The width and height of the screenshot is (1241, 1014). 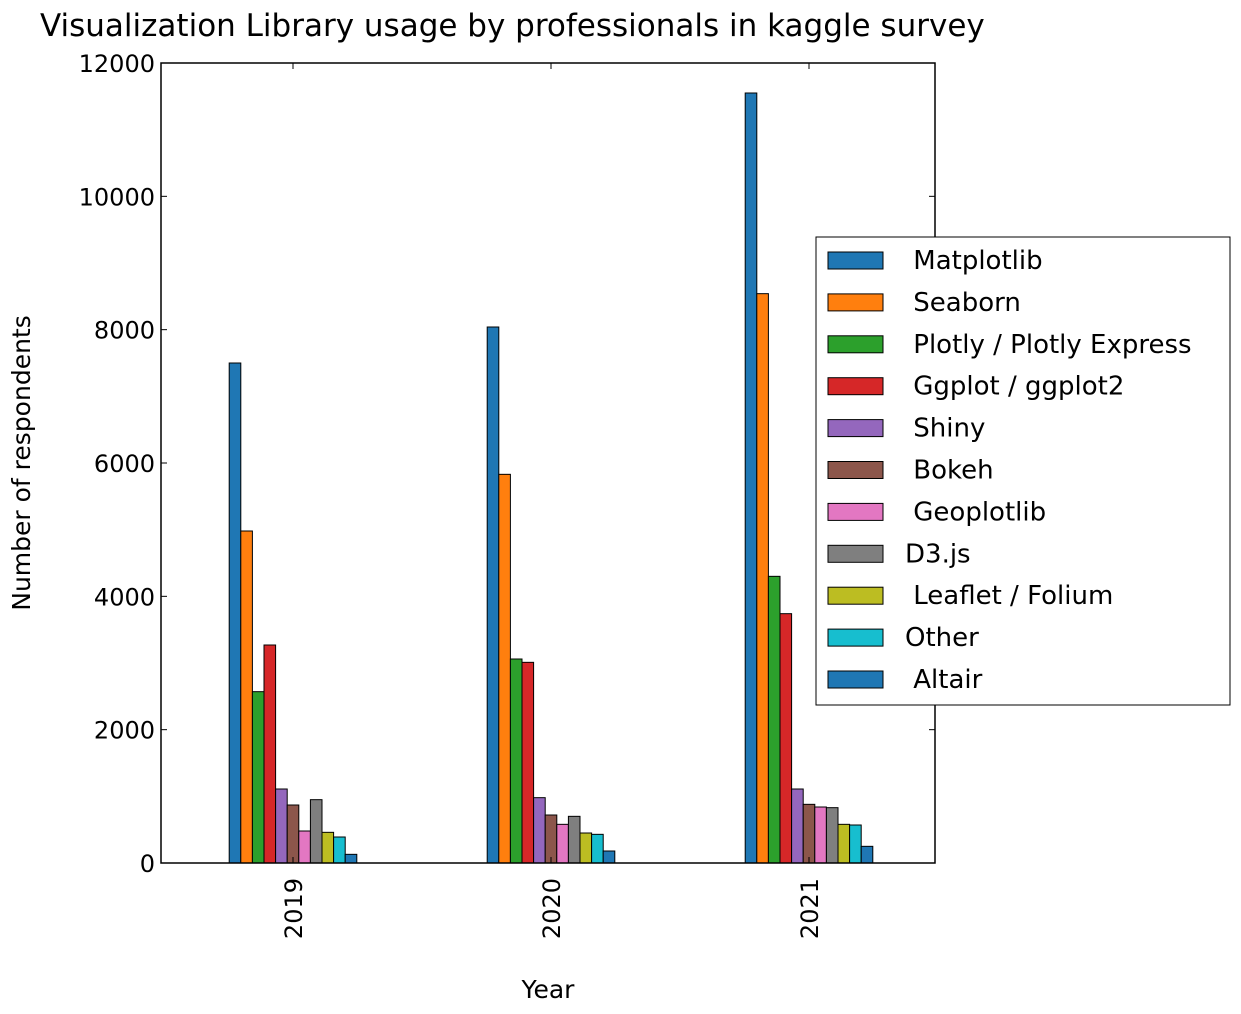 What do you see at coordinates (1048, 345) in the screenshot?
I see `legend-label-2: Plotly / Plotly Express` at bounding box center [1048, 345].